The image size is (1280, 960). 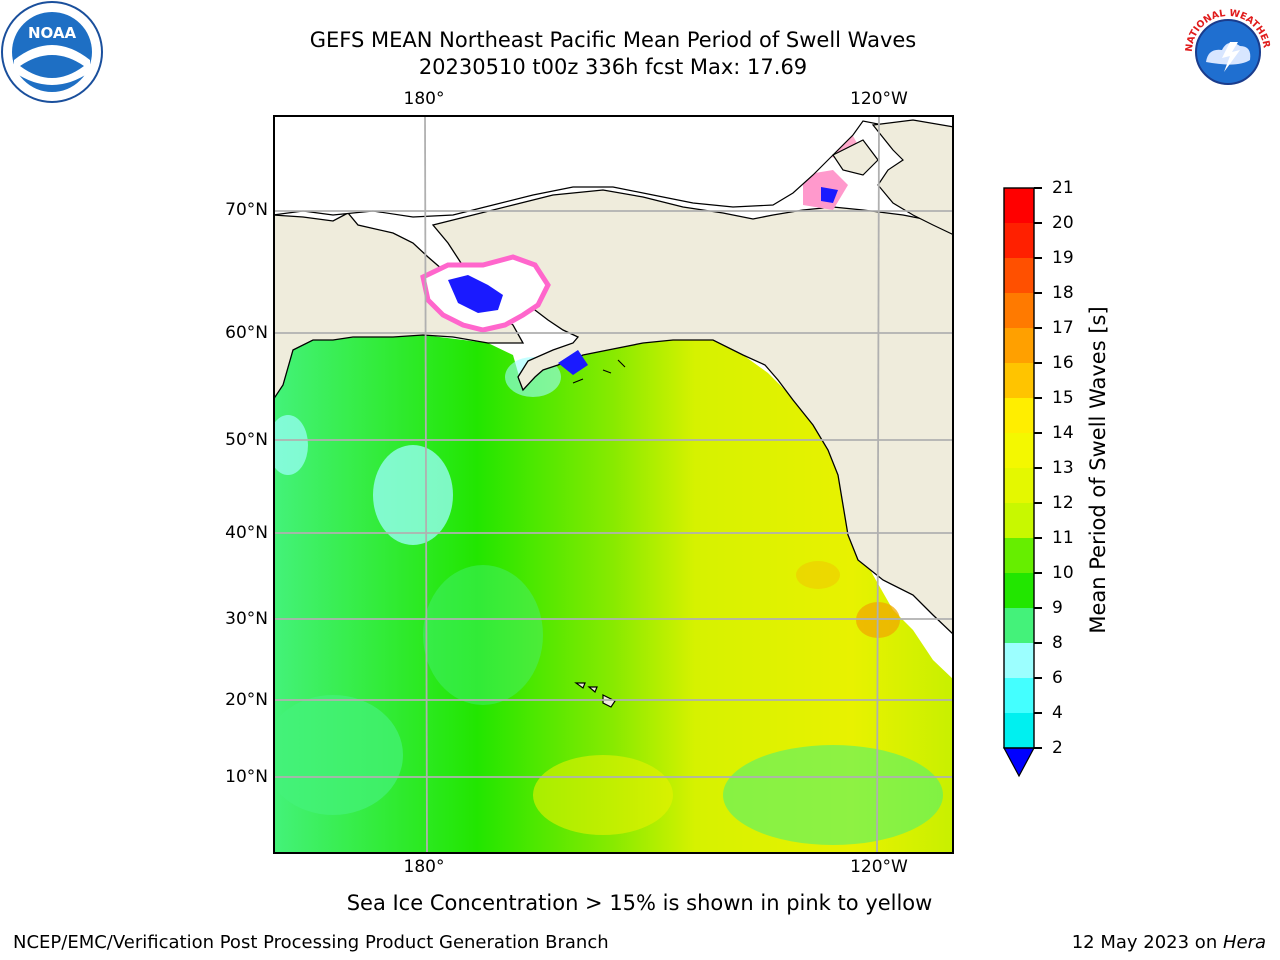 What do you see at coordinates (52, 52) in the screenshot?
I see `noaa-logo: NOAA` at bounding box center [52, 52].